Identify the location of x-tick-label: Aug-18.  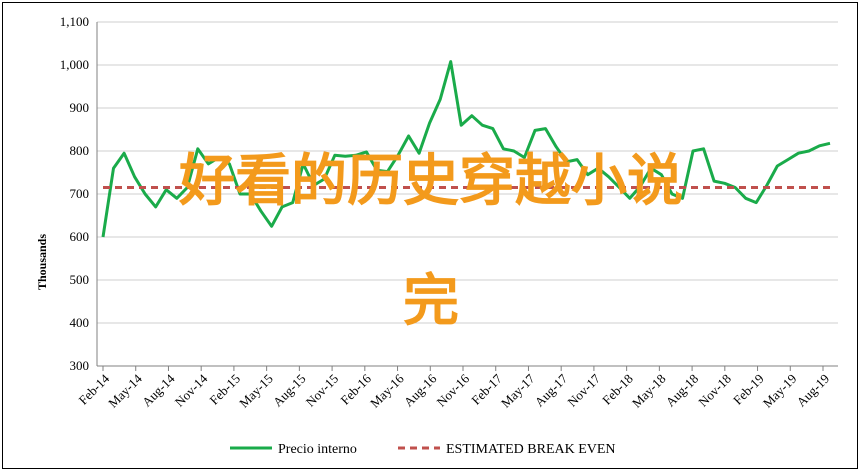
(682, 390).